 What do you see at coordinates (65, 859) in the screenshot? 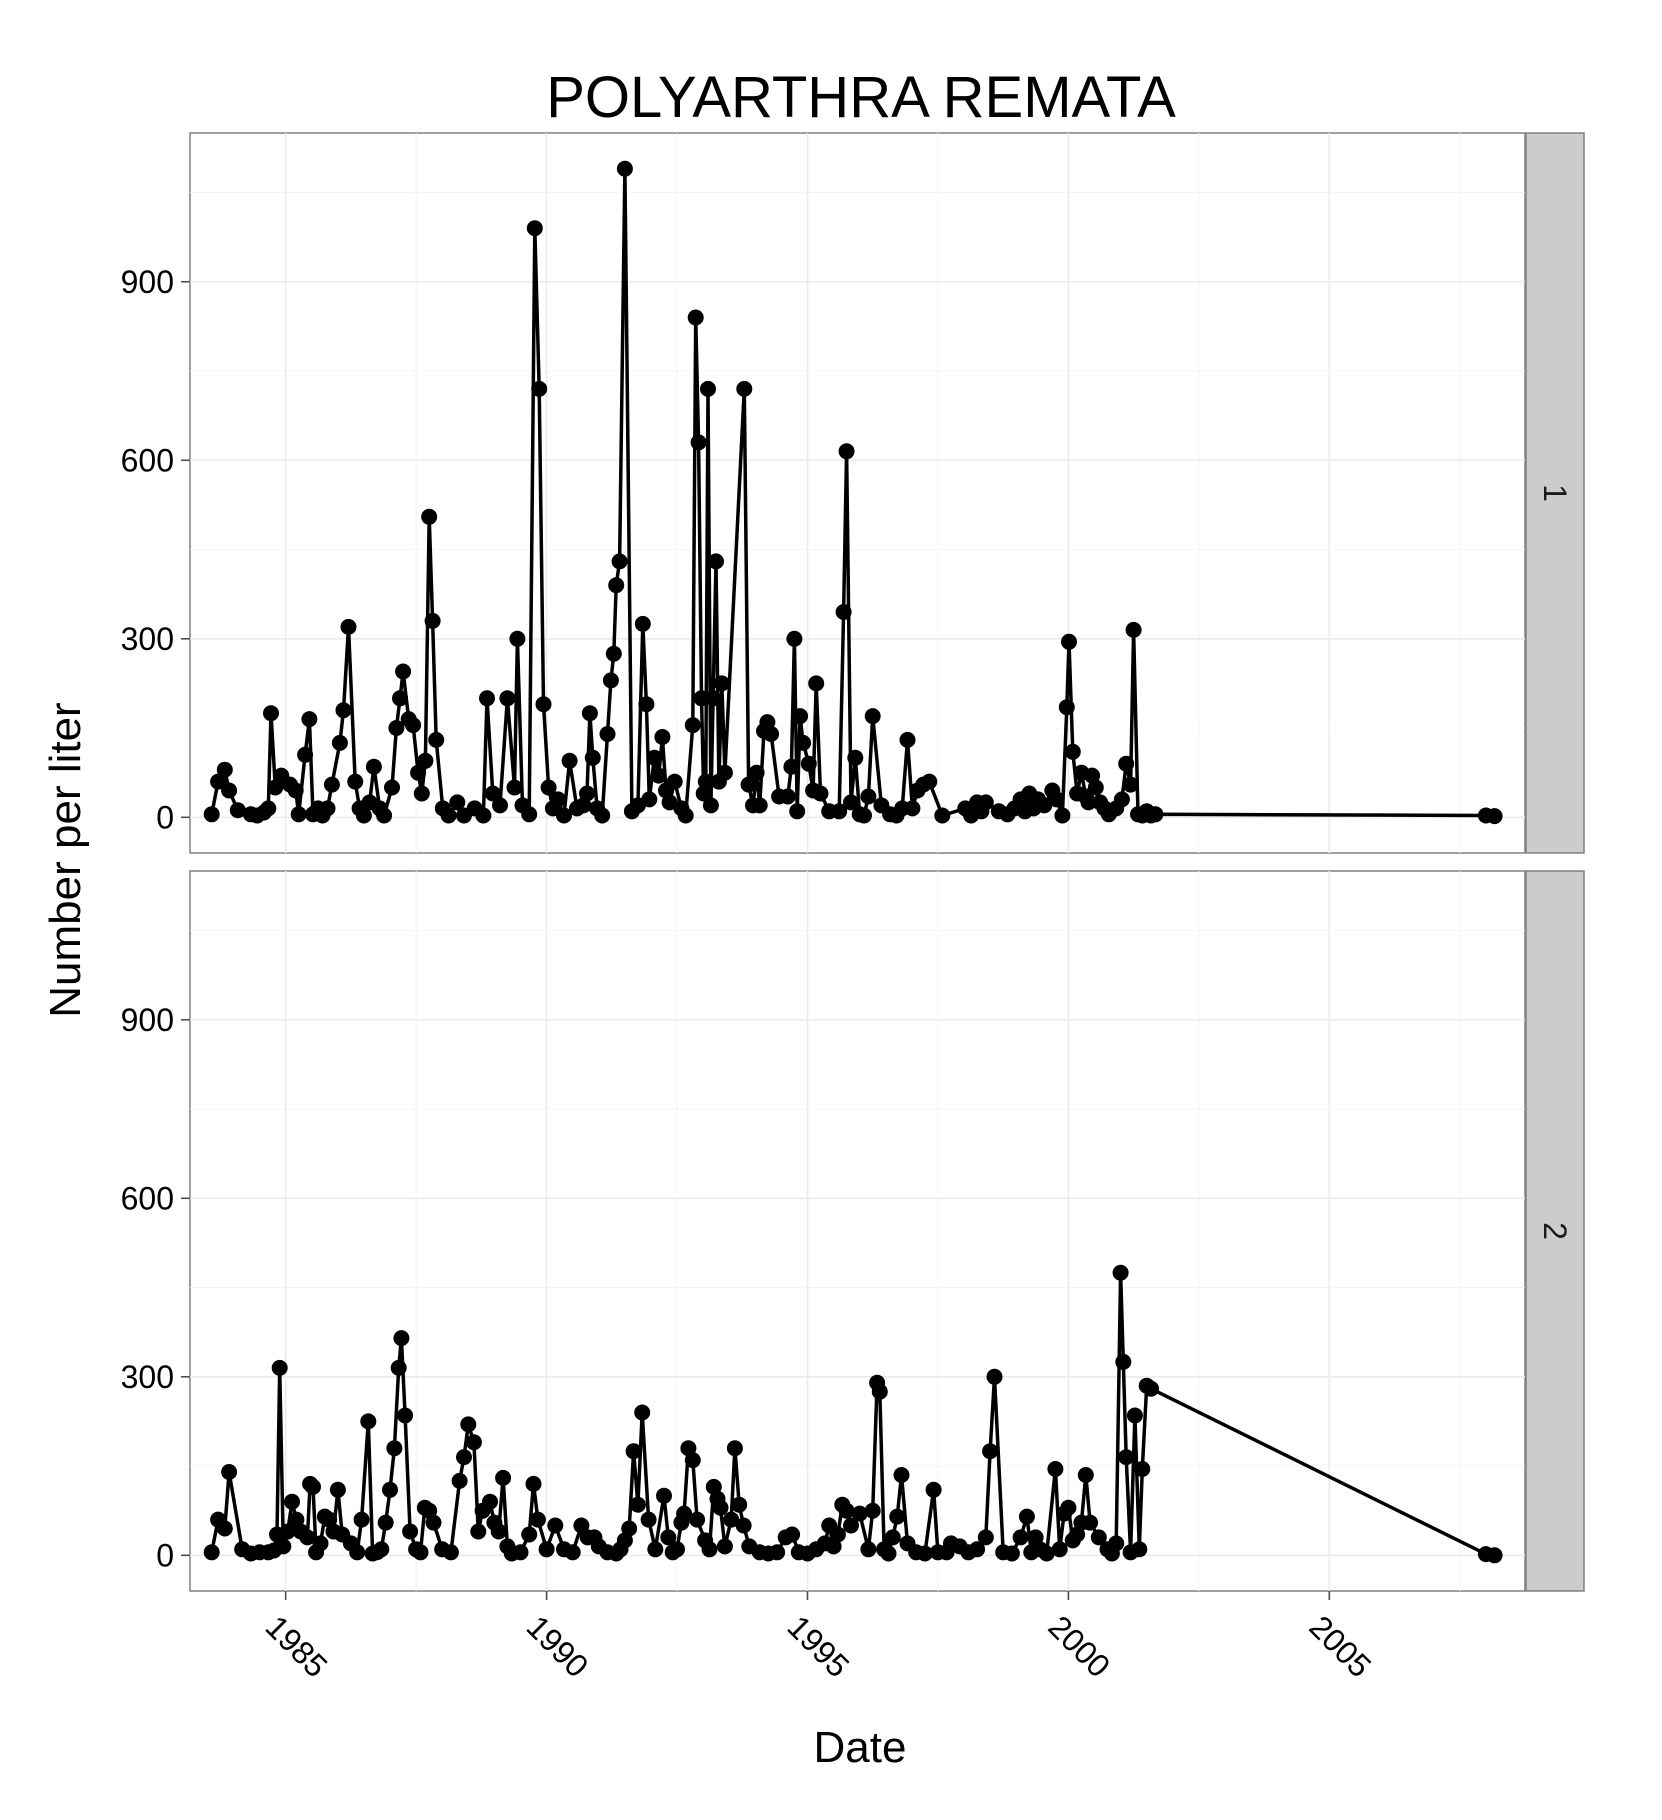
I see `y-axis-title: Number per liter` at bounding box center [65, 859].